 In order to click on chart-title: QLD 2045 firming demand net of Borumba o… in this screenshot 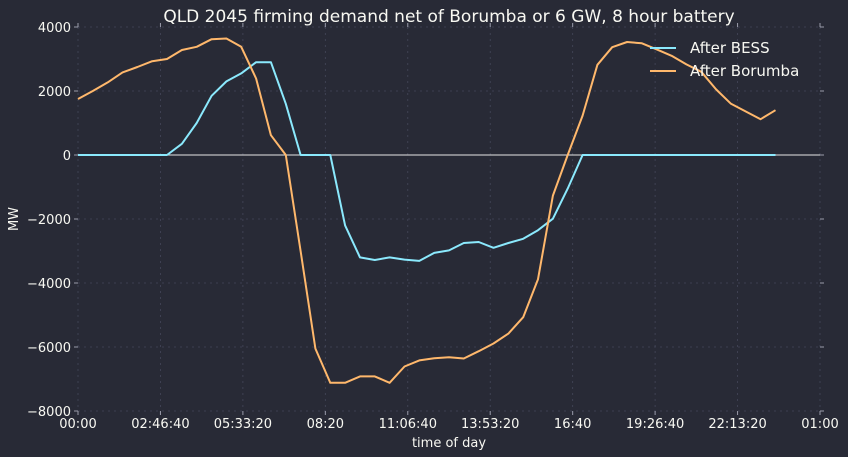, I will do `click(448, 17)`.